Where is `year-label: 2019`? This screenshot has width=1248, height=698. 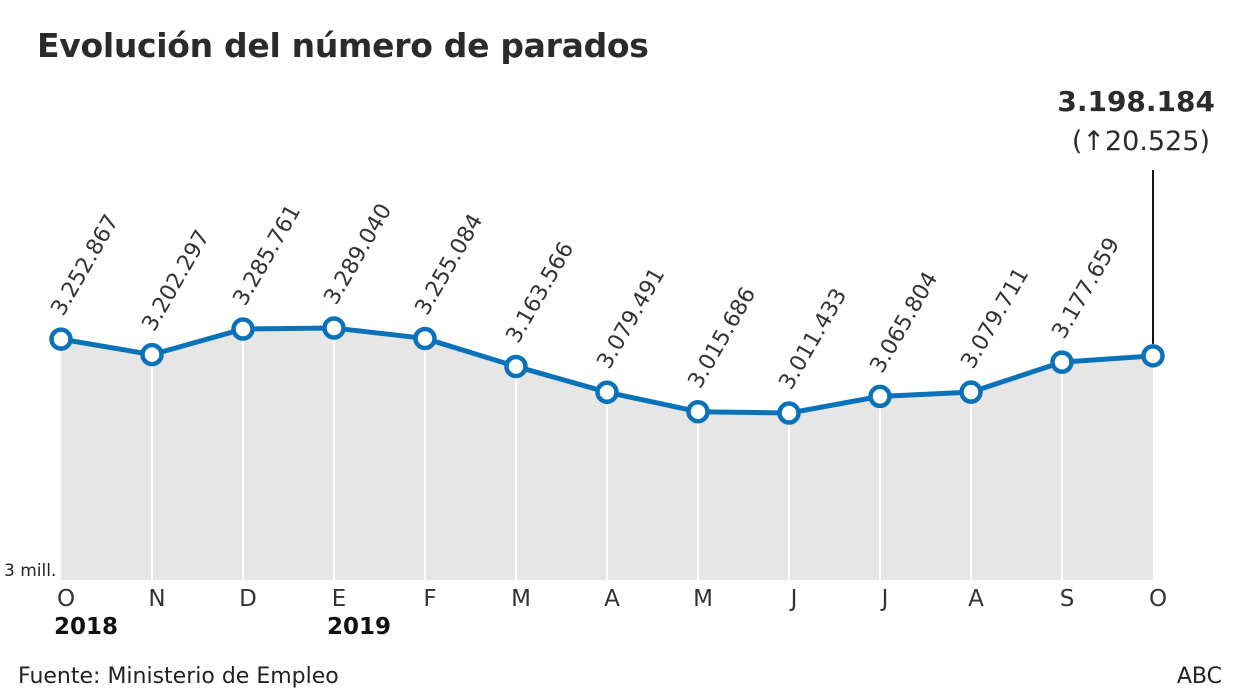 year-label: 2019 is located at coordinates (359, 627).